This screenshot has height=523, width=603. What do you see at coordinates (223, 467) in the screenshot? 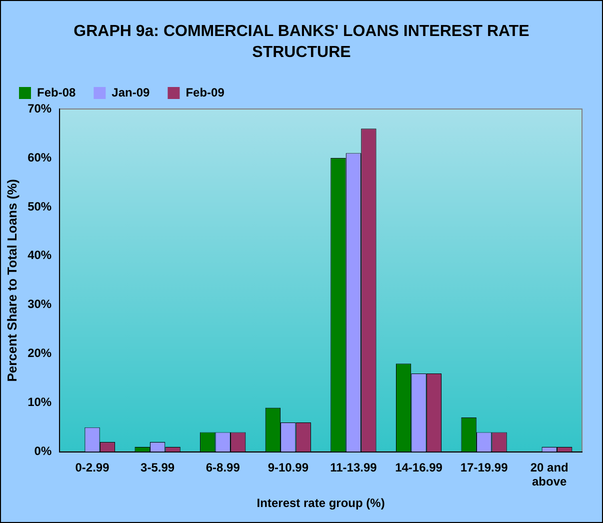
I see `x-tick-label: 6-8.99` at bounding box center [223, 467].